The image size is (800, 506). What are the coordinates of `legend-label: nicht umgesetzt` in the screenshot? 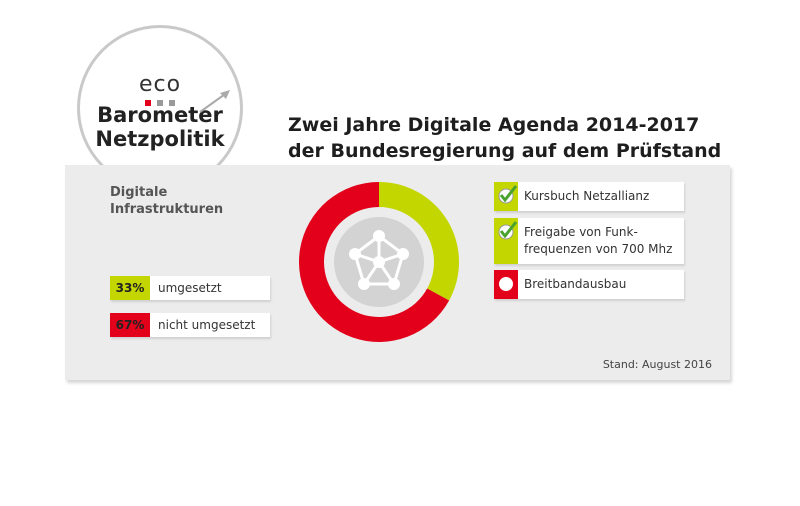 It's located at (207, 325).